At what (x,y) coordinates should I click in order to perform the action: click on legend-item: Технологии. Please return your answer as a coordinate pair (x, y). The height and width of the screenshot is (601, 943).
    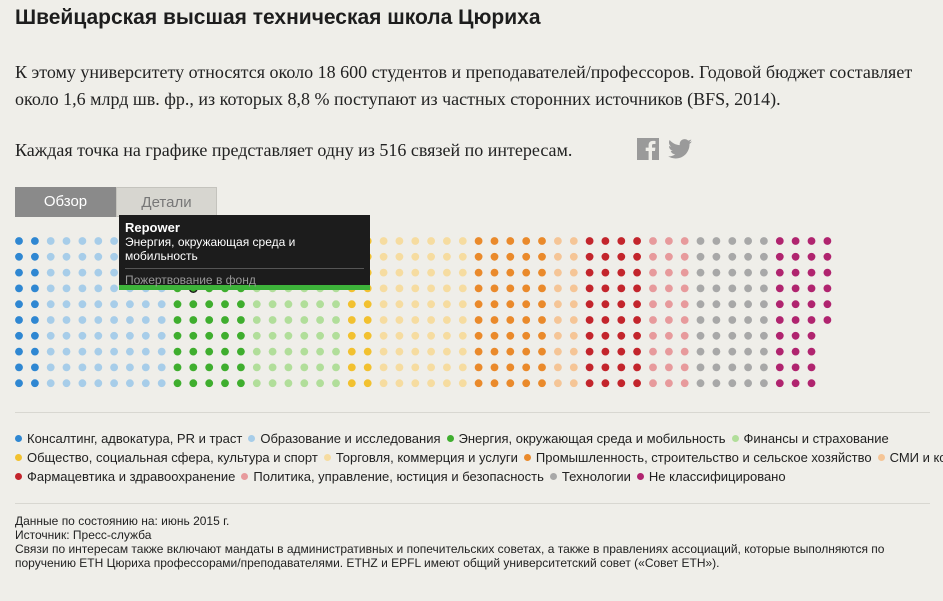
    Looking at the image, I should click on (590, 476).